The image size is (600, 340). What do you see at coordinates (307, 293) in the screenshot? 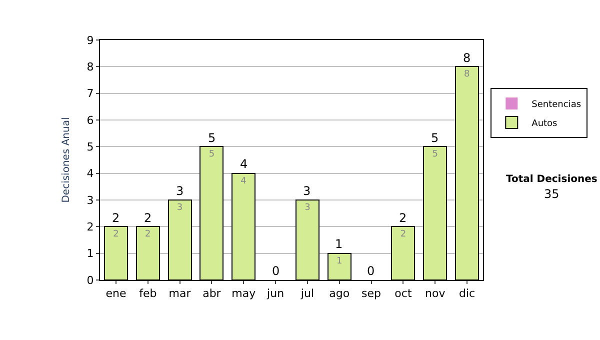
I see `x-tick-label: jul` at bounding box center [307, 293].